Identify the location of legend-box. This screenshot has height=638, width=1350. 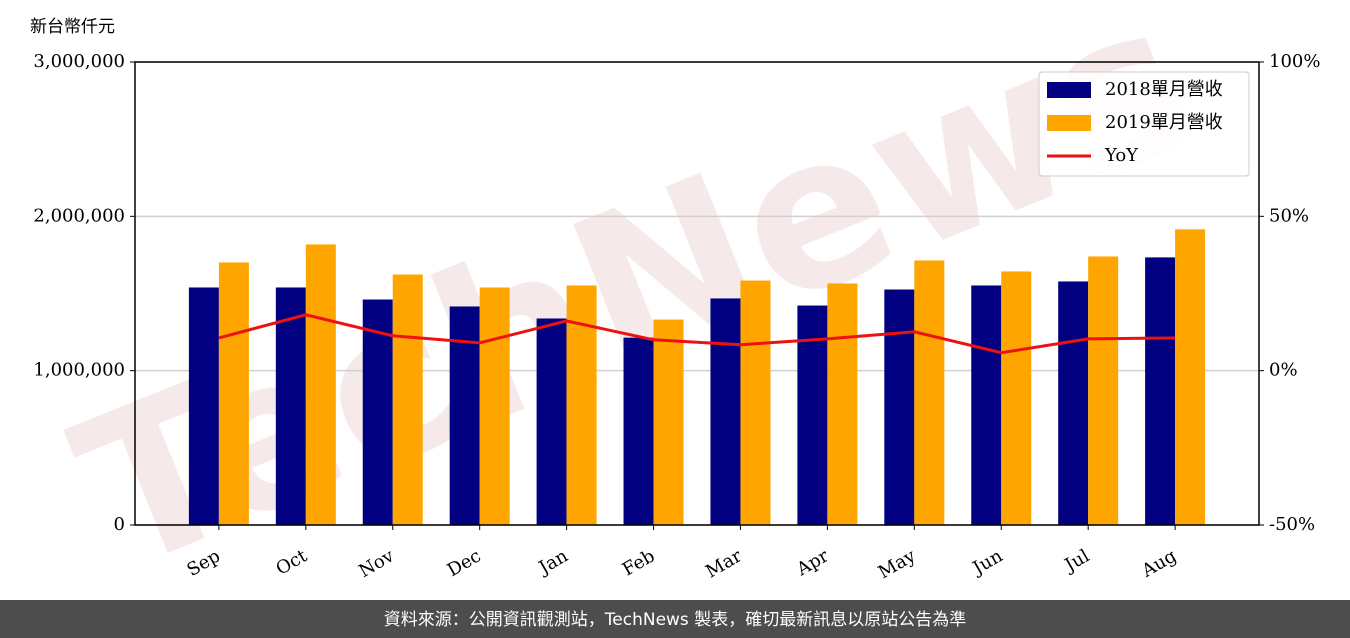
(1144, 124).